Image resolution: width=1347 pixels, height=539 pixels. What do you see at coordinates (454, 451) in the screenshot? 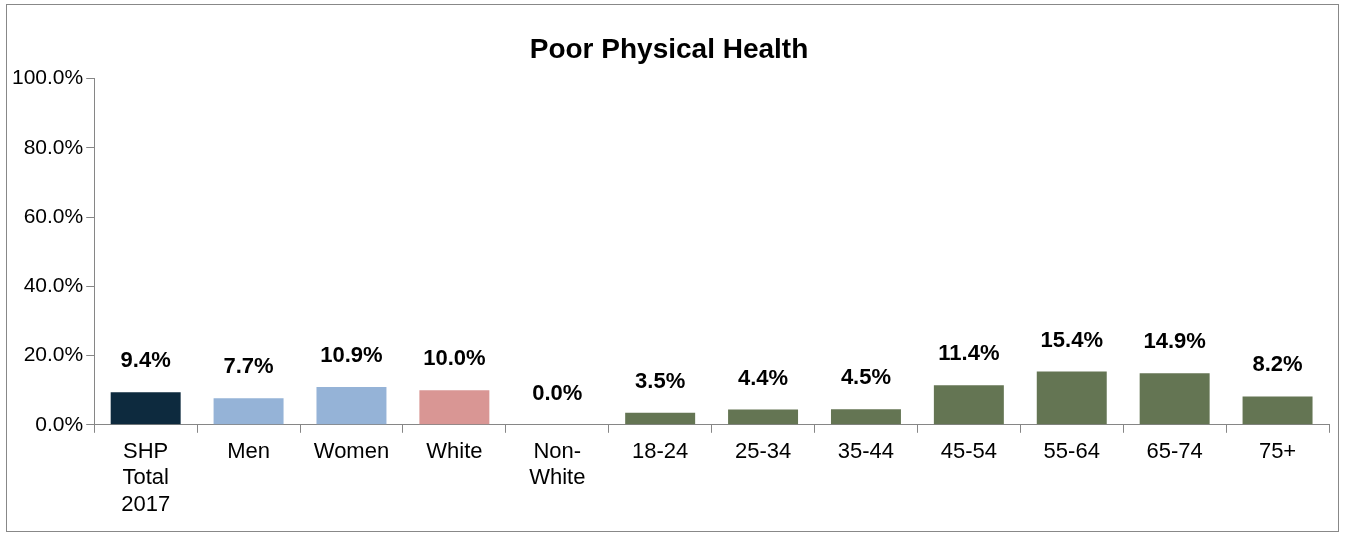
I see `x-tick-label: White` at bounding box center [454, 451].